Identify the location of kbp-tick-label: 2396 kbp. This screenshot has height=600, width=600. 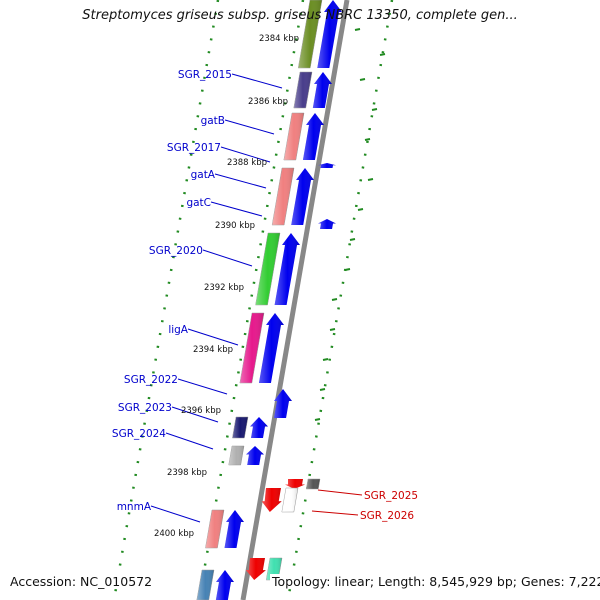
(201, 411).